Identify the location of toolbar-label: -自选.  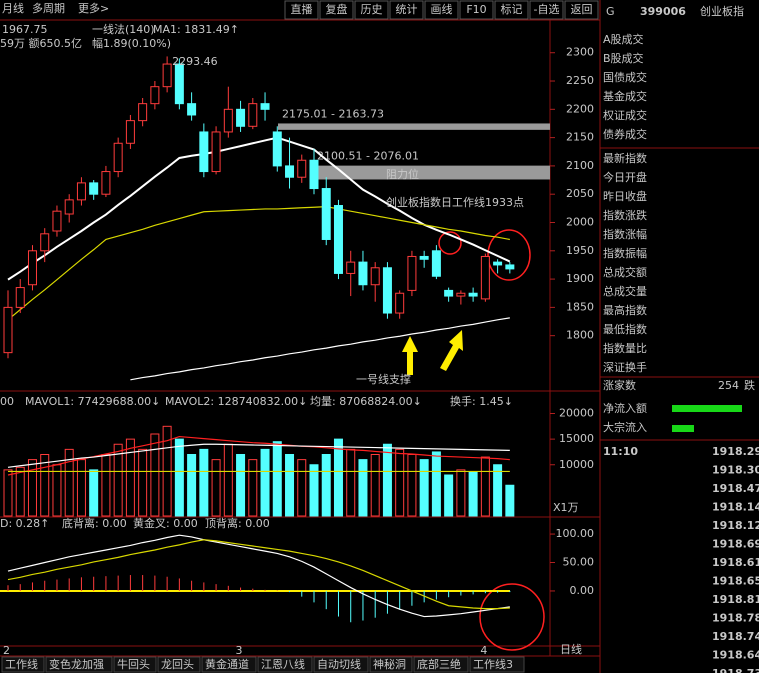
(547, 9).